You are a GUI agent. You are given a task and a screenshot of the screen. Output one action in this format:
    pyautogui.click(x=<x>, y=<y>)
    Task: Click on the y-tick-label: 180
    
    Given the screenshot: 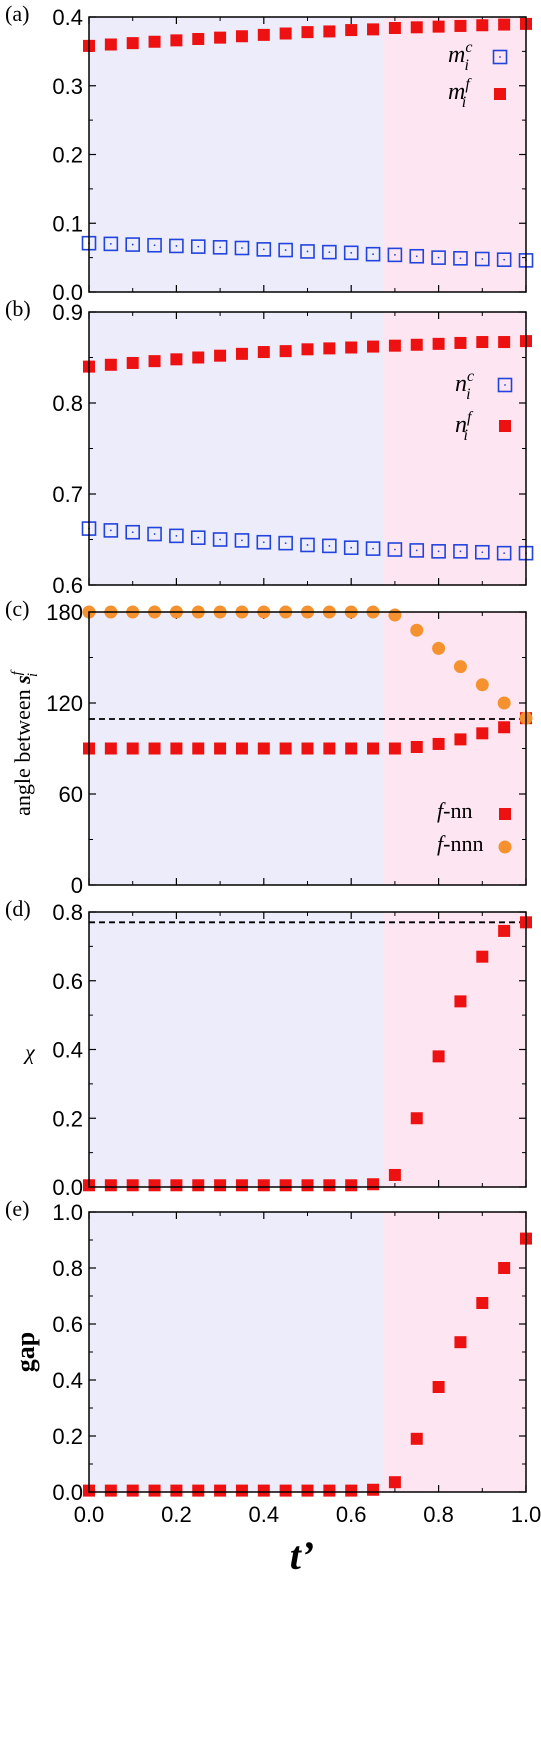 What is the action you would take?
    pyautogui.click(x=64, y=612)
    